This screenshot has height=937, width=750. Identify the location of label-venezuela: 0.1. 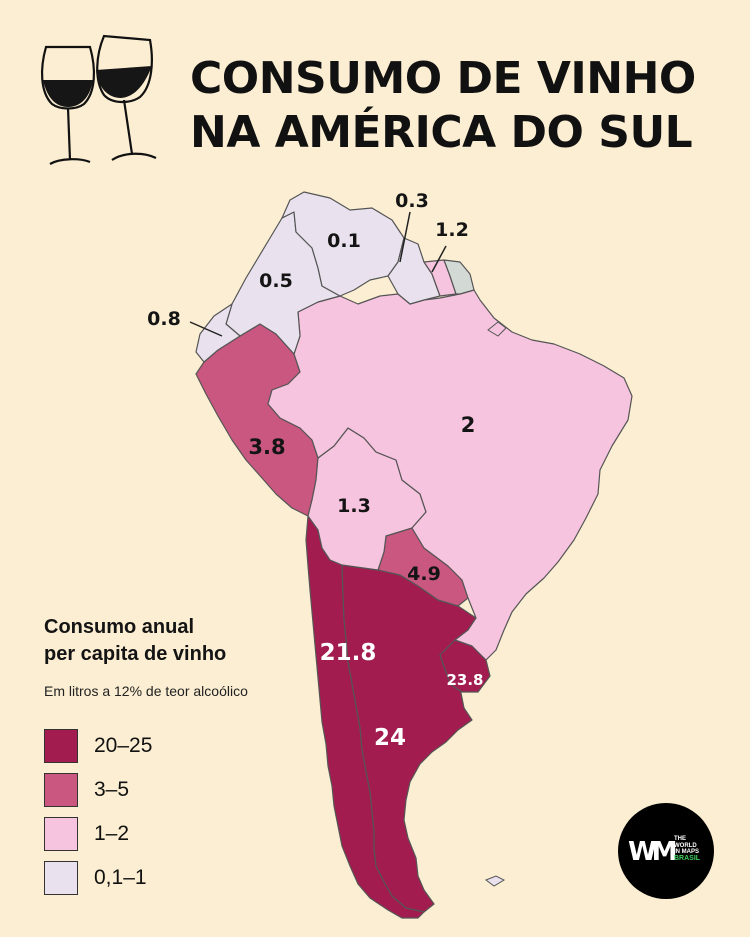
(344, 241).